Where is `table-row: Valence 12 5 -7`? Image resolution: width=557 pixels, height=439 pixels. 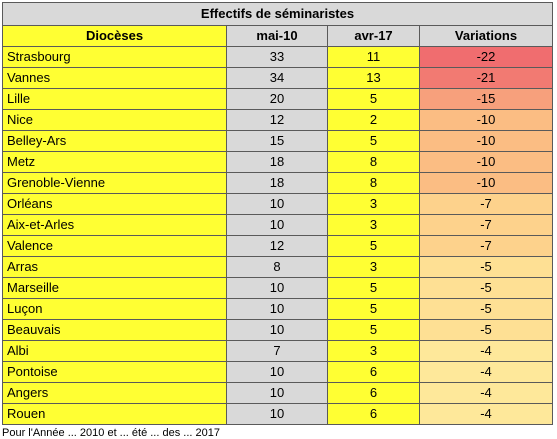 table-row: Valence 12 5 -7 is located at coordinates (277, 246).